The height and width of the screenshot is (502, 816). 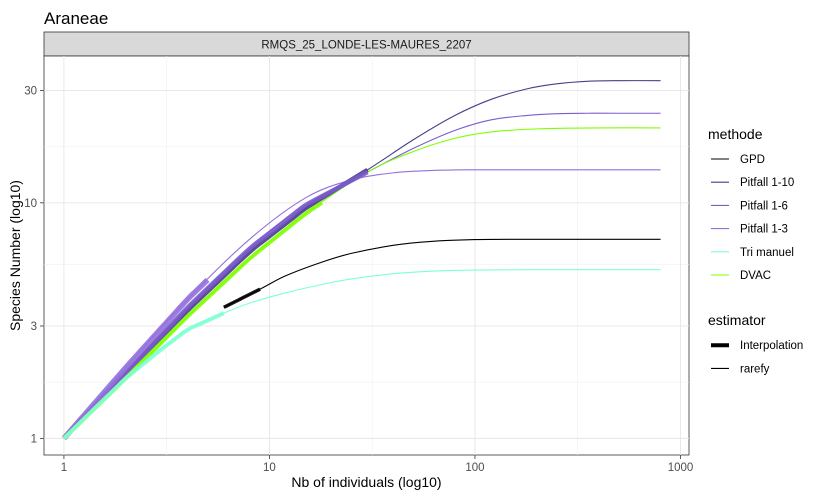 I want to click on legend-entry: Interpolation, so click(x=771, y=346).